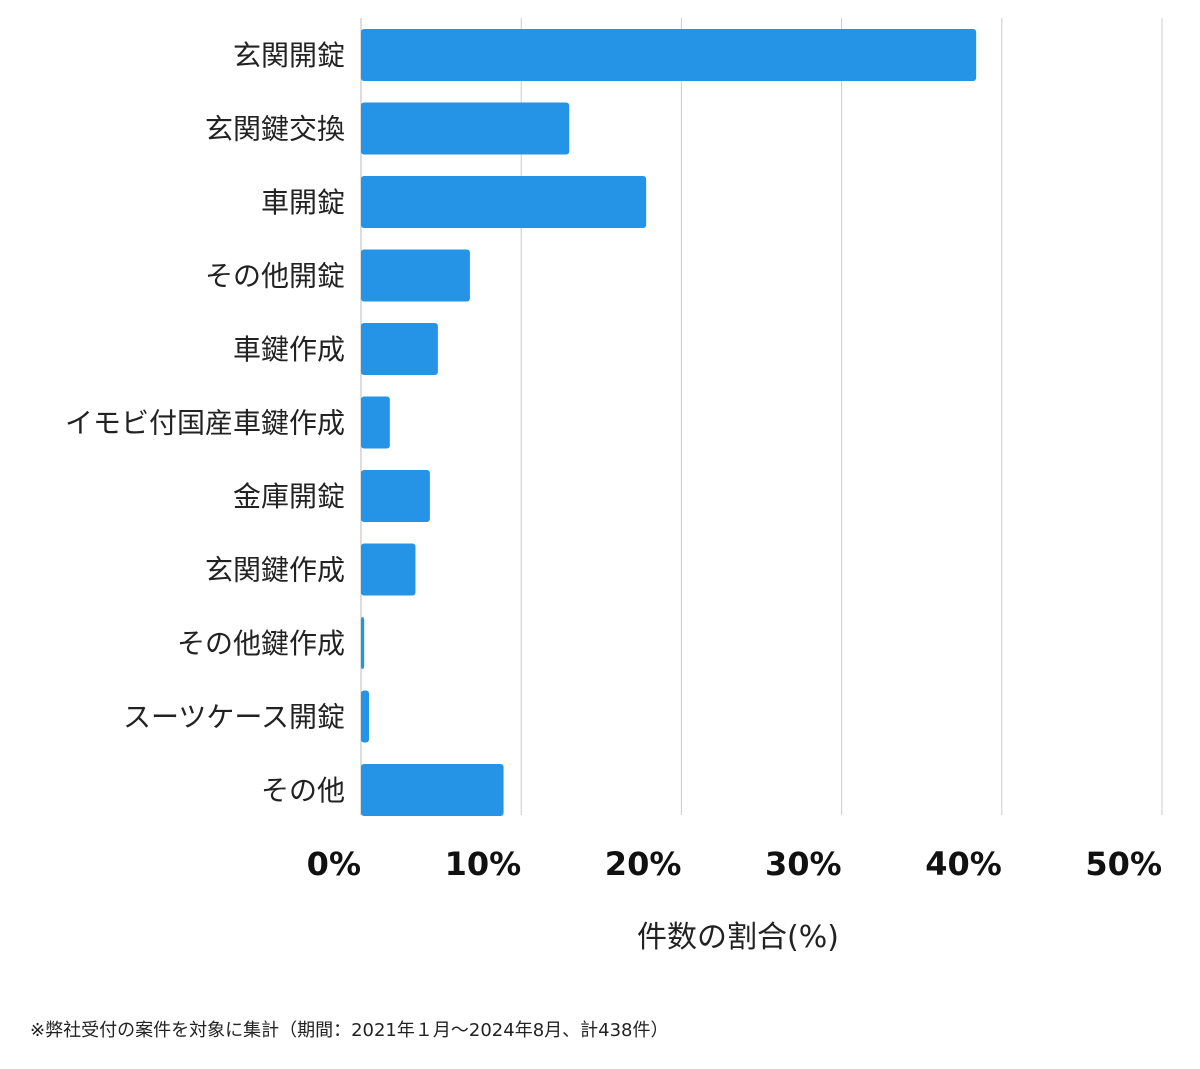  What do you see at coordinates (303, 202) in the screenshot?
I see `category-label: 車開錠` at bounding box center [303, 202].